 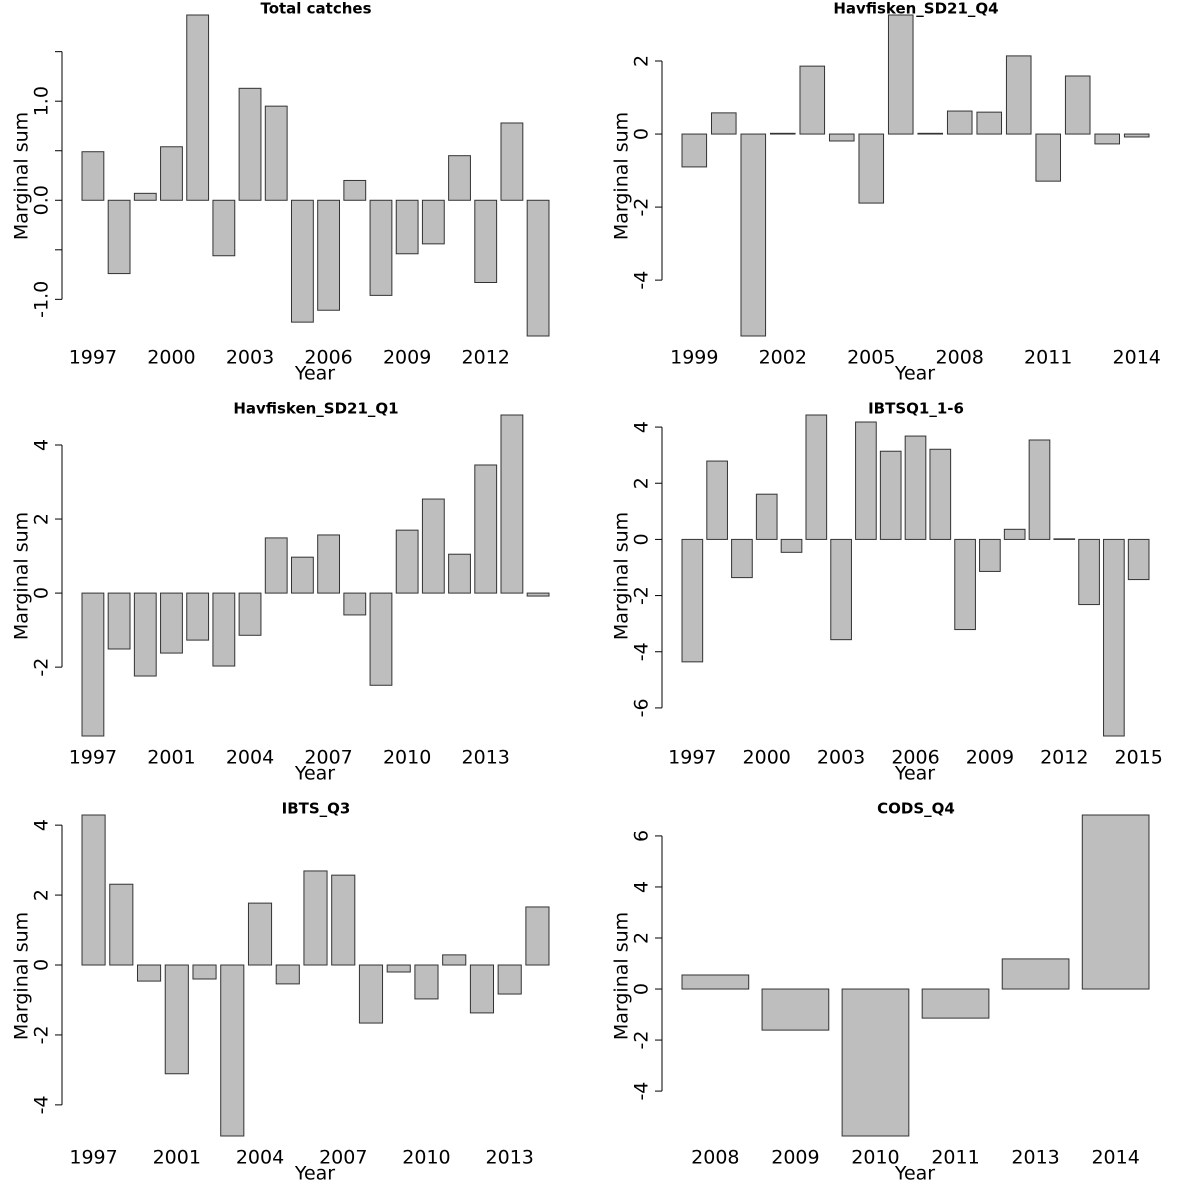 What do you see at coordinates (343, 1158) in the screenshot?
I see `x-tick-label: 2007` at bounding box center [343, 1158].